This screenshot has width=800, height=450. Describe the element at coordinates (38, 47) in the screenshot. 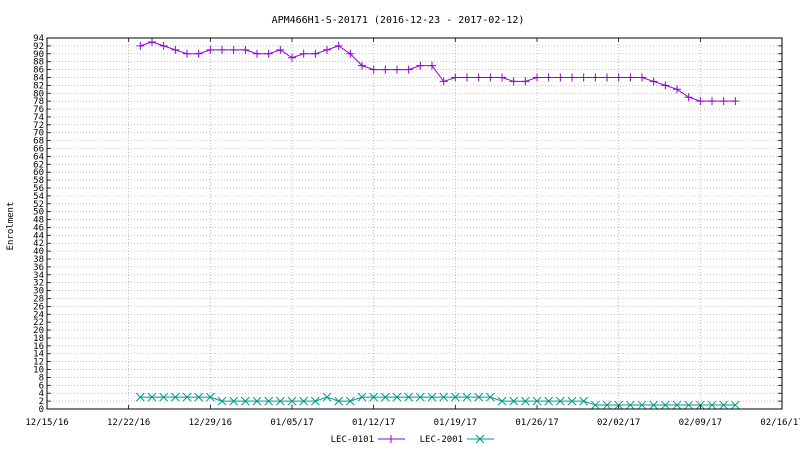

I see `y-tick-label: 92` at that location.